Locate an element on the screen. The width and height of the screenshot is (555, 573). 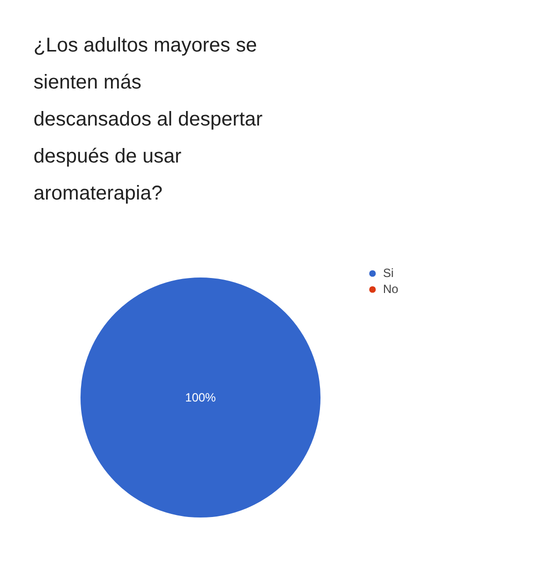
chart-title: ¿Los adultos mayores se sienten más descansados al despertar después de usar aromaterapia? is located at coordinates (148, 119).